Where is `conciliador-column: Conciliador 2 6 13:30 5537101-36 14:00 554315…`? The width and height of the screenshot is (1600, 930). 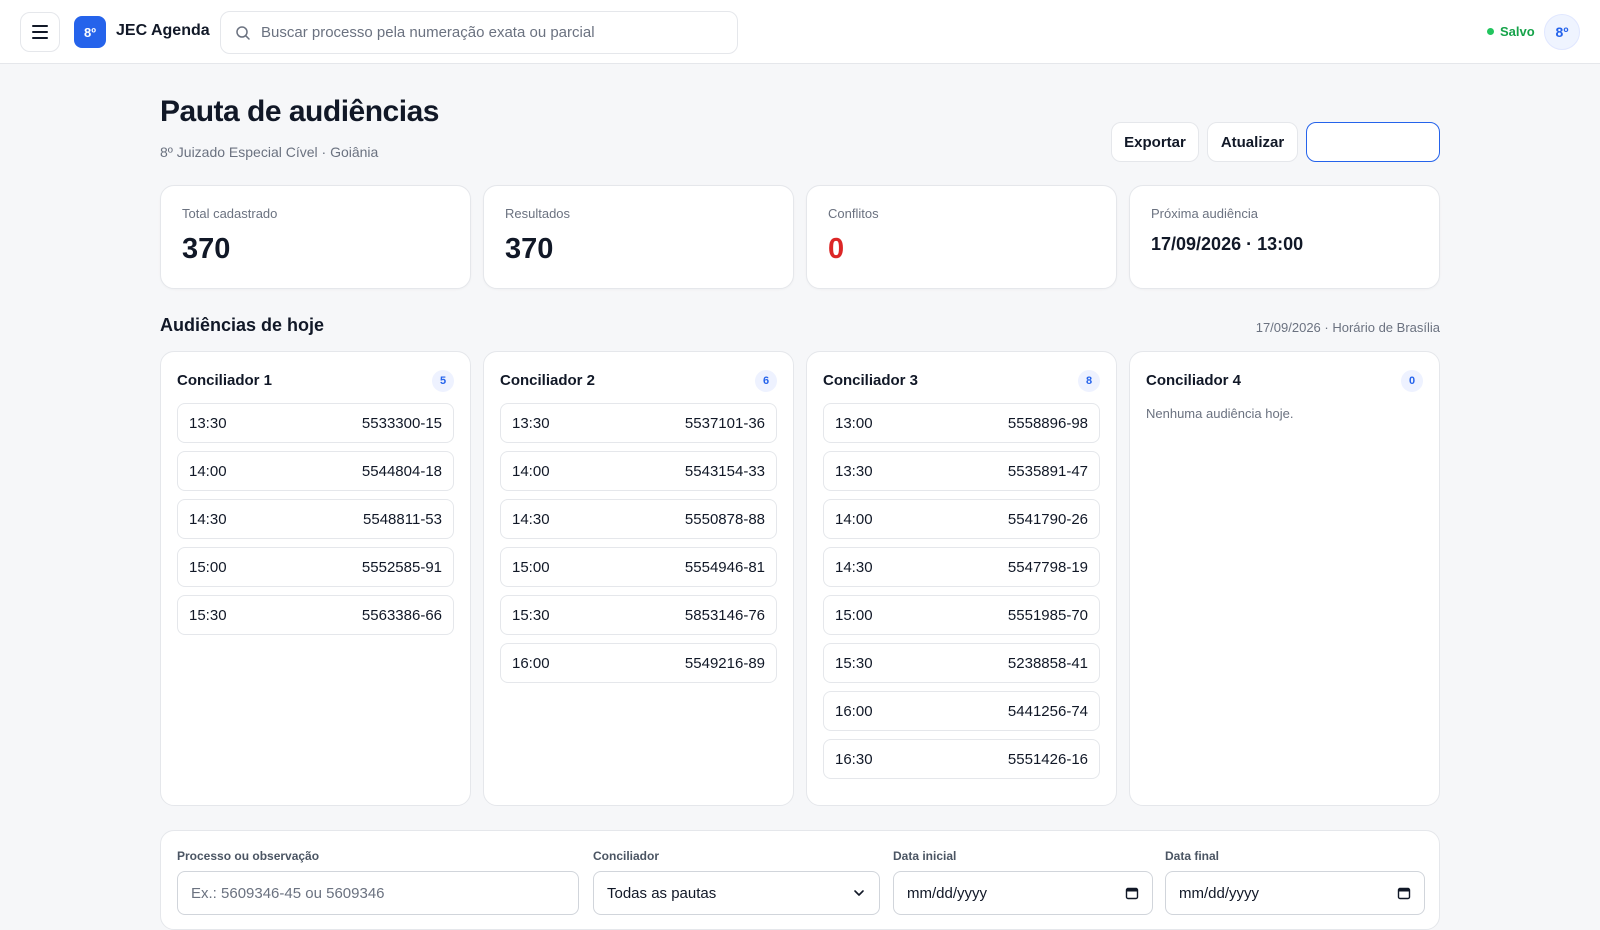 conciliador-column: Conciliador 2 6 13:30 5537101-36 14:00 554315… is located at coordinates (638, 578).